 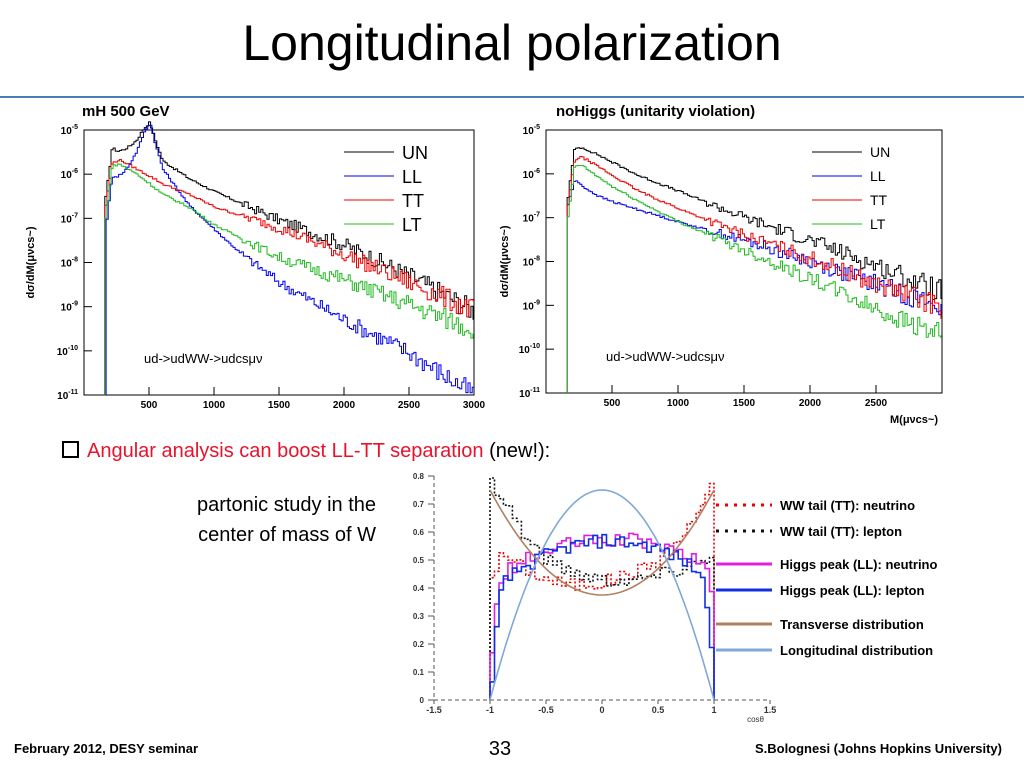 What do you see at coordinates (419, 560) in the screenshot?
I see `chart3-ytick-label: 0.5` at bounding box center [419, 560].